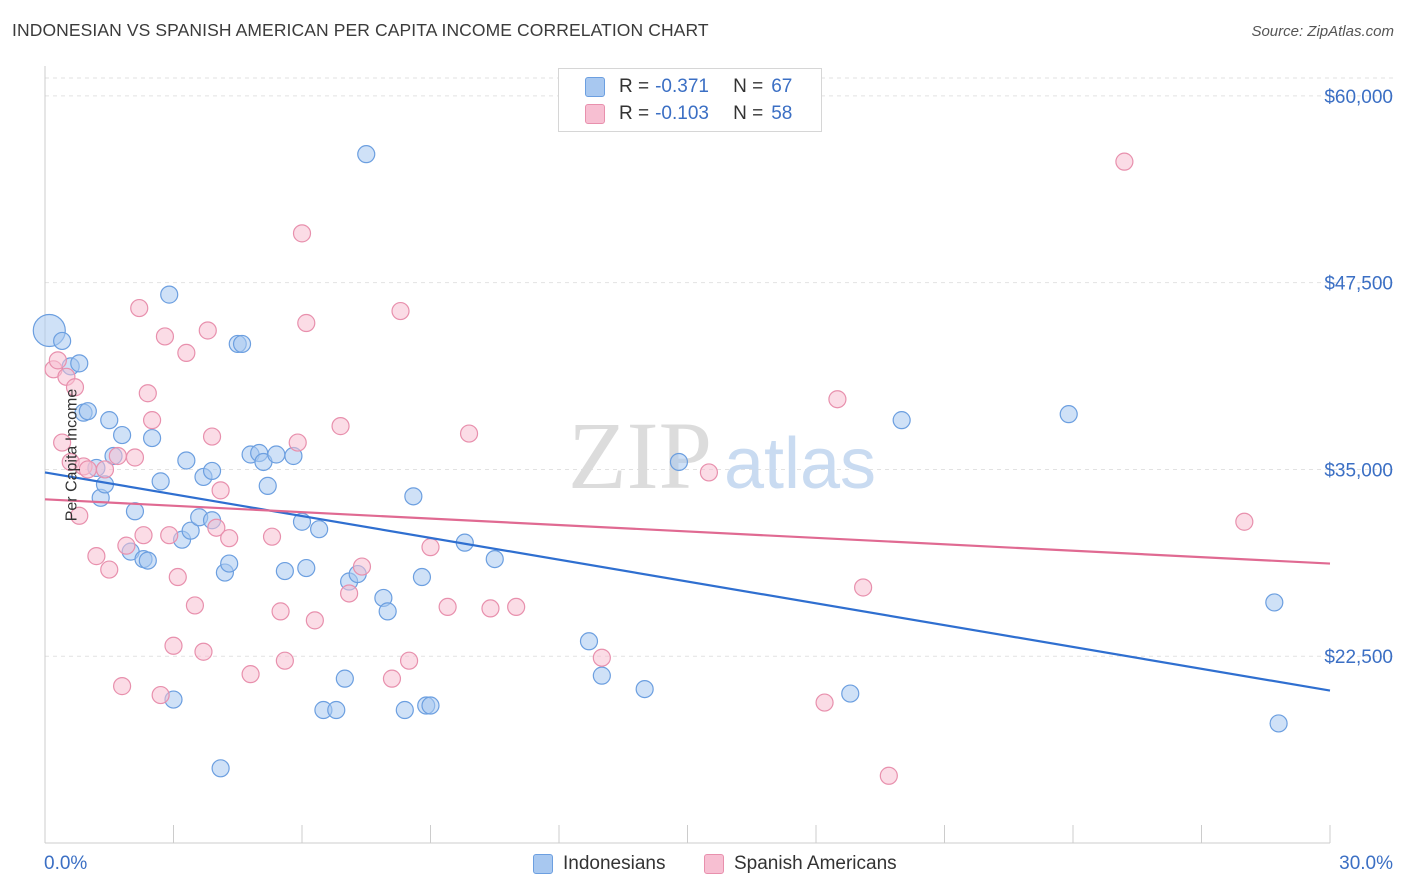 Image resolution: width=1406 pixels, height=892 pixels. I want to click on legend-row-spanish-americans: R = -0.103 N = 58, so click(688, 114).